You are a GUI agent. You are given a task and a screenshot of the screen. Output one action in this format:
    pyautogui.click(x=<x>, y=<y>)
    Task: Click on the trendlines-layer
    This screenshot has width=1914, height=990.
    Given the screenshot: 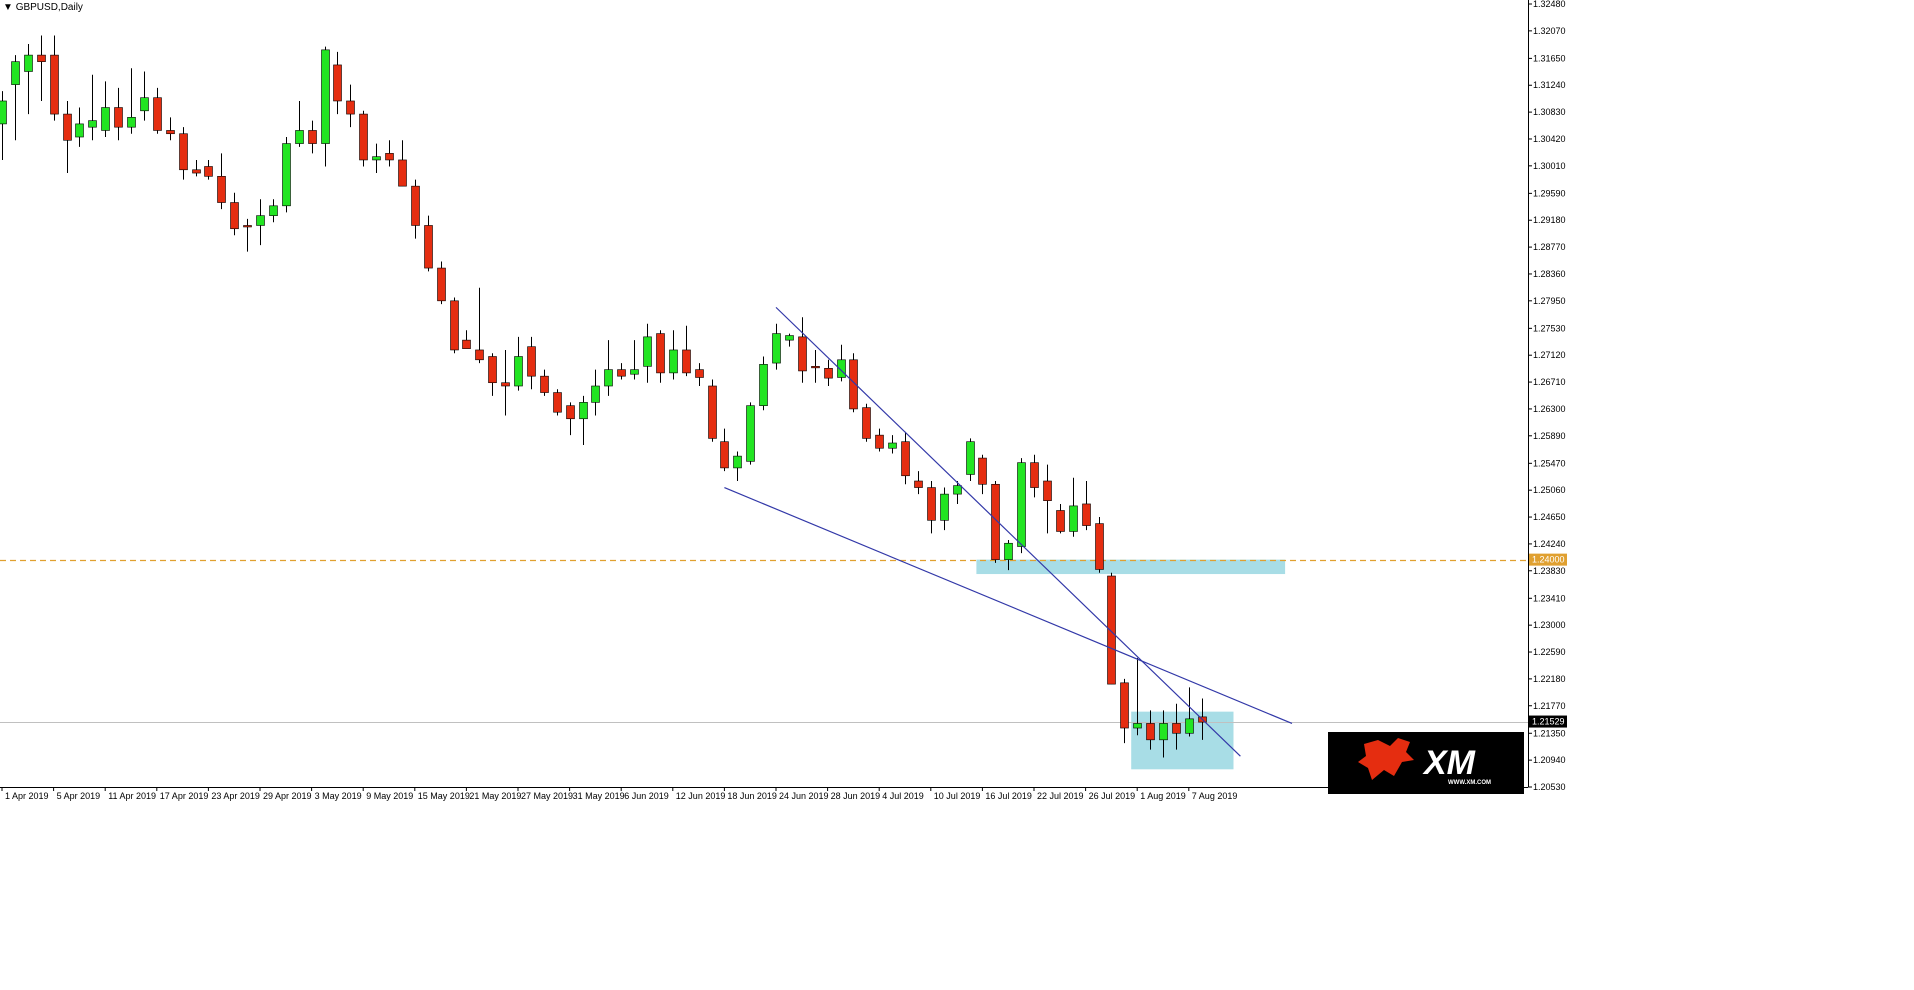 What is the action you would take?
    pyautogui.click(x=1008, y=531)
    